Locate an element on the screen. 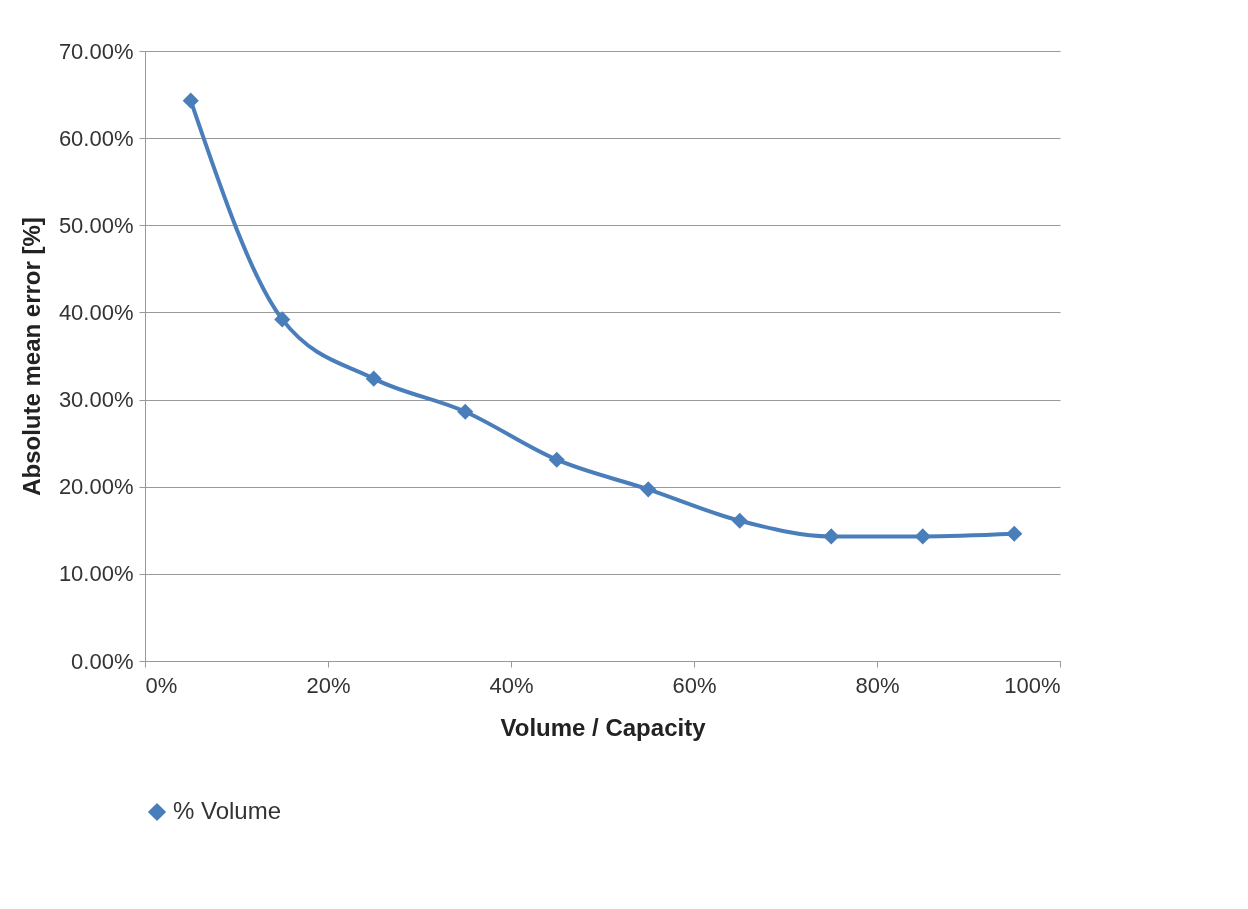 This screenshot has height=909, width=1248. x-tick-label: 80% is located at coordinates (877, 685).